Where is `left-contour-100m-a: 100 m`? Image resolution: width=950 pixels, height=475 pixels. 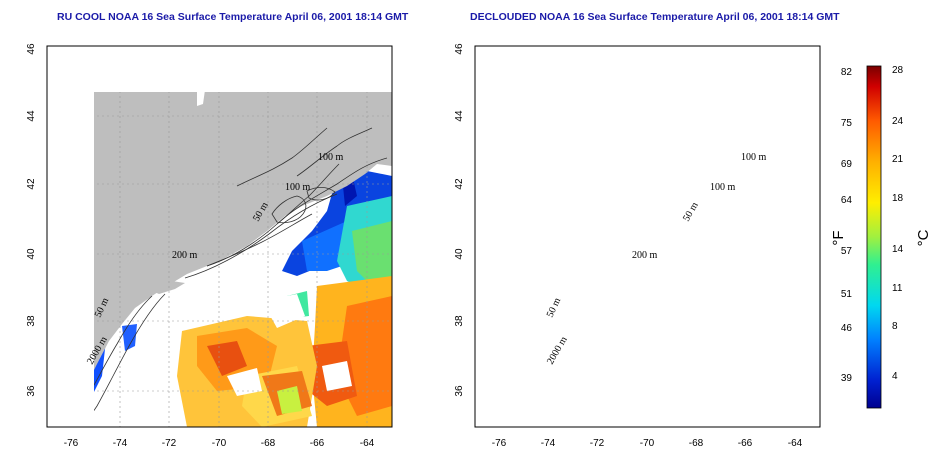
left-contour-100m-a: 100 m is located at coordinates (331, 157).